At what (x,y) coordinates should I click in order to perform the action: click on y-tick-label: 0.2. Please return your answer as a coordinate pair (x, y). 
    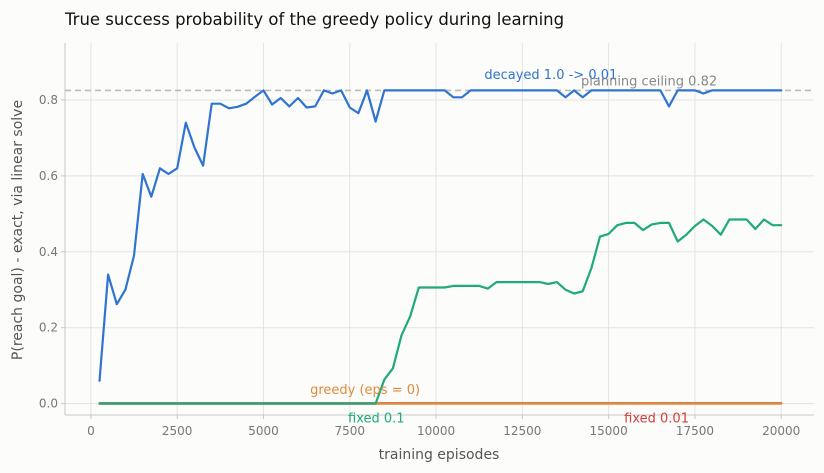
    Looking at the image, I should click on (48, 328).